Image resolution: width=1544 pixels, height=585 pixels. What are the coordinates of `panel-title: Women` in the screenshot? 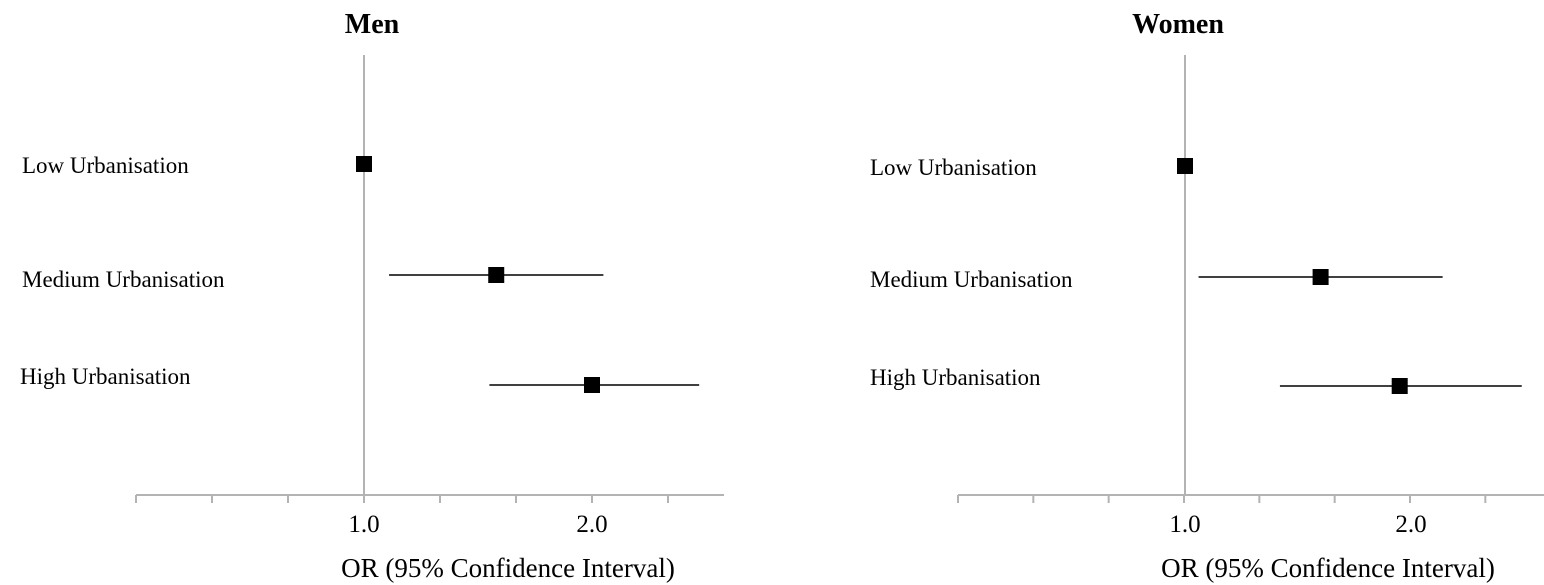 It's located at (1178, 24).